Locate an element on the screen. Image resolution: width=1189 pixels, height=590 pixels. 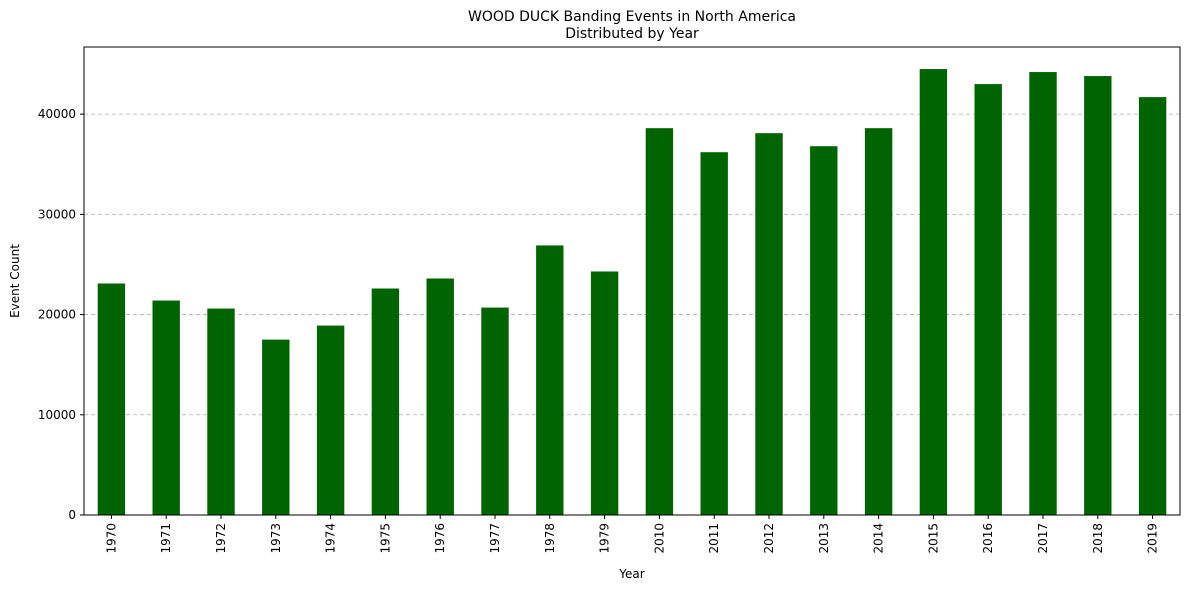
x-tick-label: 2018 is located at coordinates (1098, 538).